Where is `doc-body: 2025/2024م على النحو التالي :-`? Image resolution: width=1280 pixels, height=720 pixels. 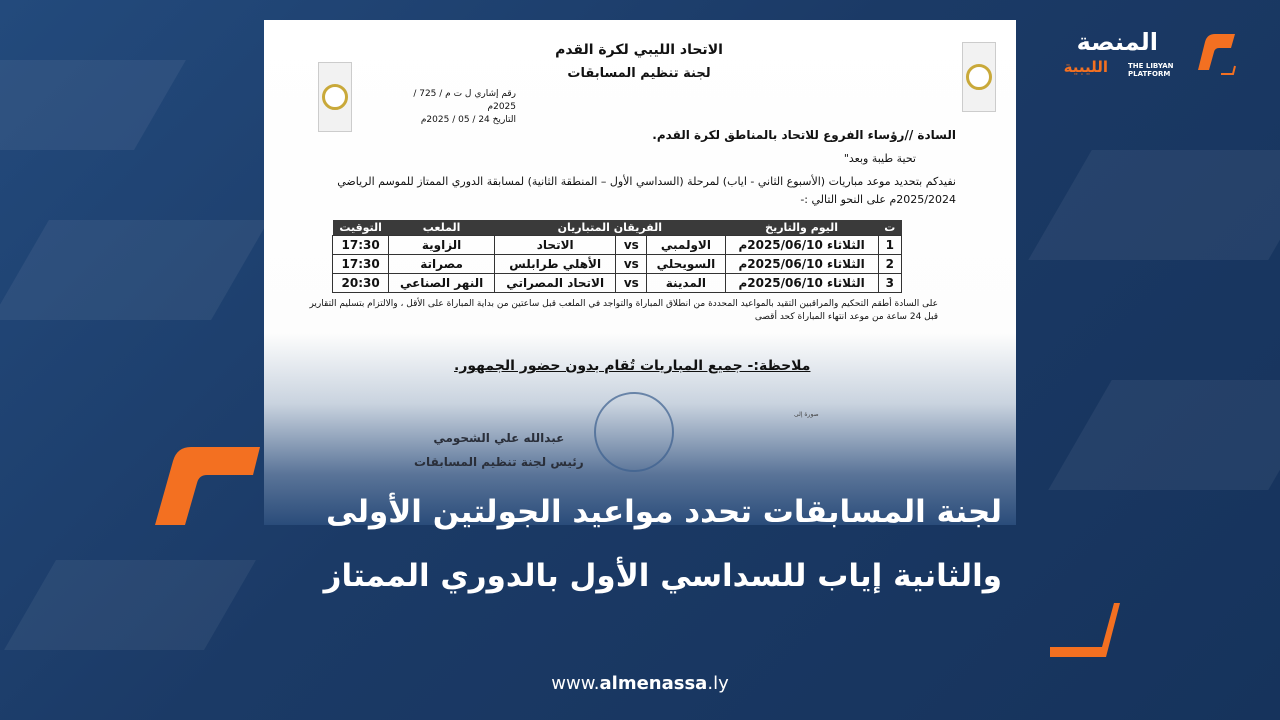
doc-body: 2025/2024م على النحو التالي :- is located at coordinates (878, 199).